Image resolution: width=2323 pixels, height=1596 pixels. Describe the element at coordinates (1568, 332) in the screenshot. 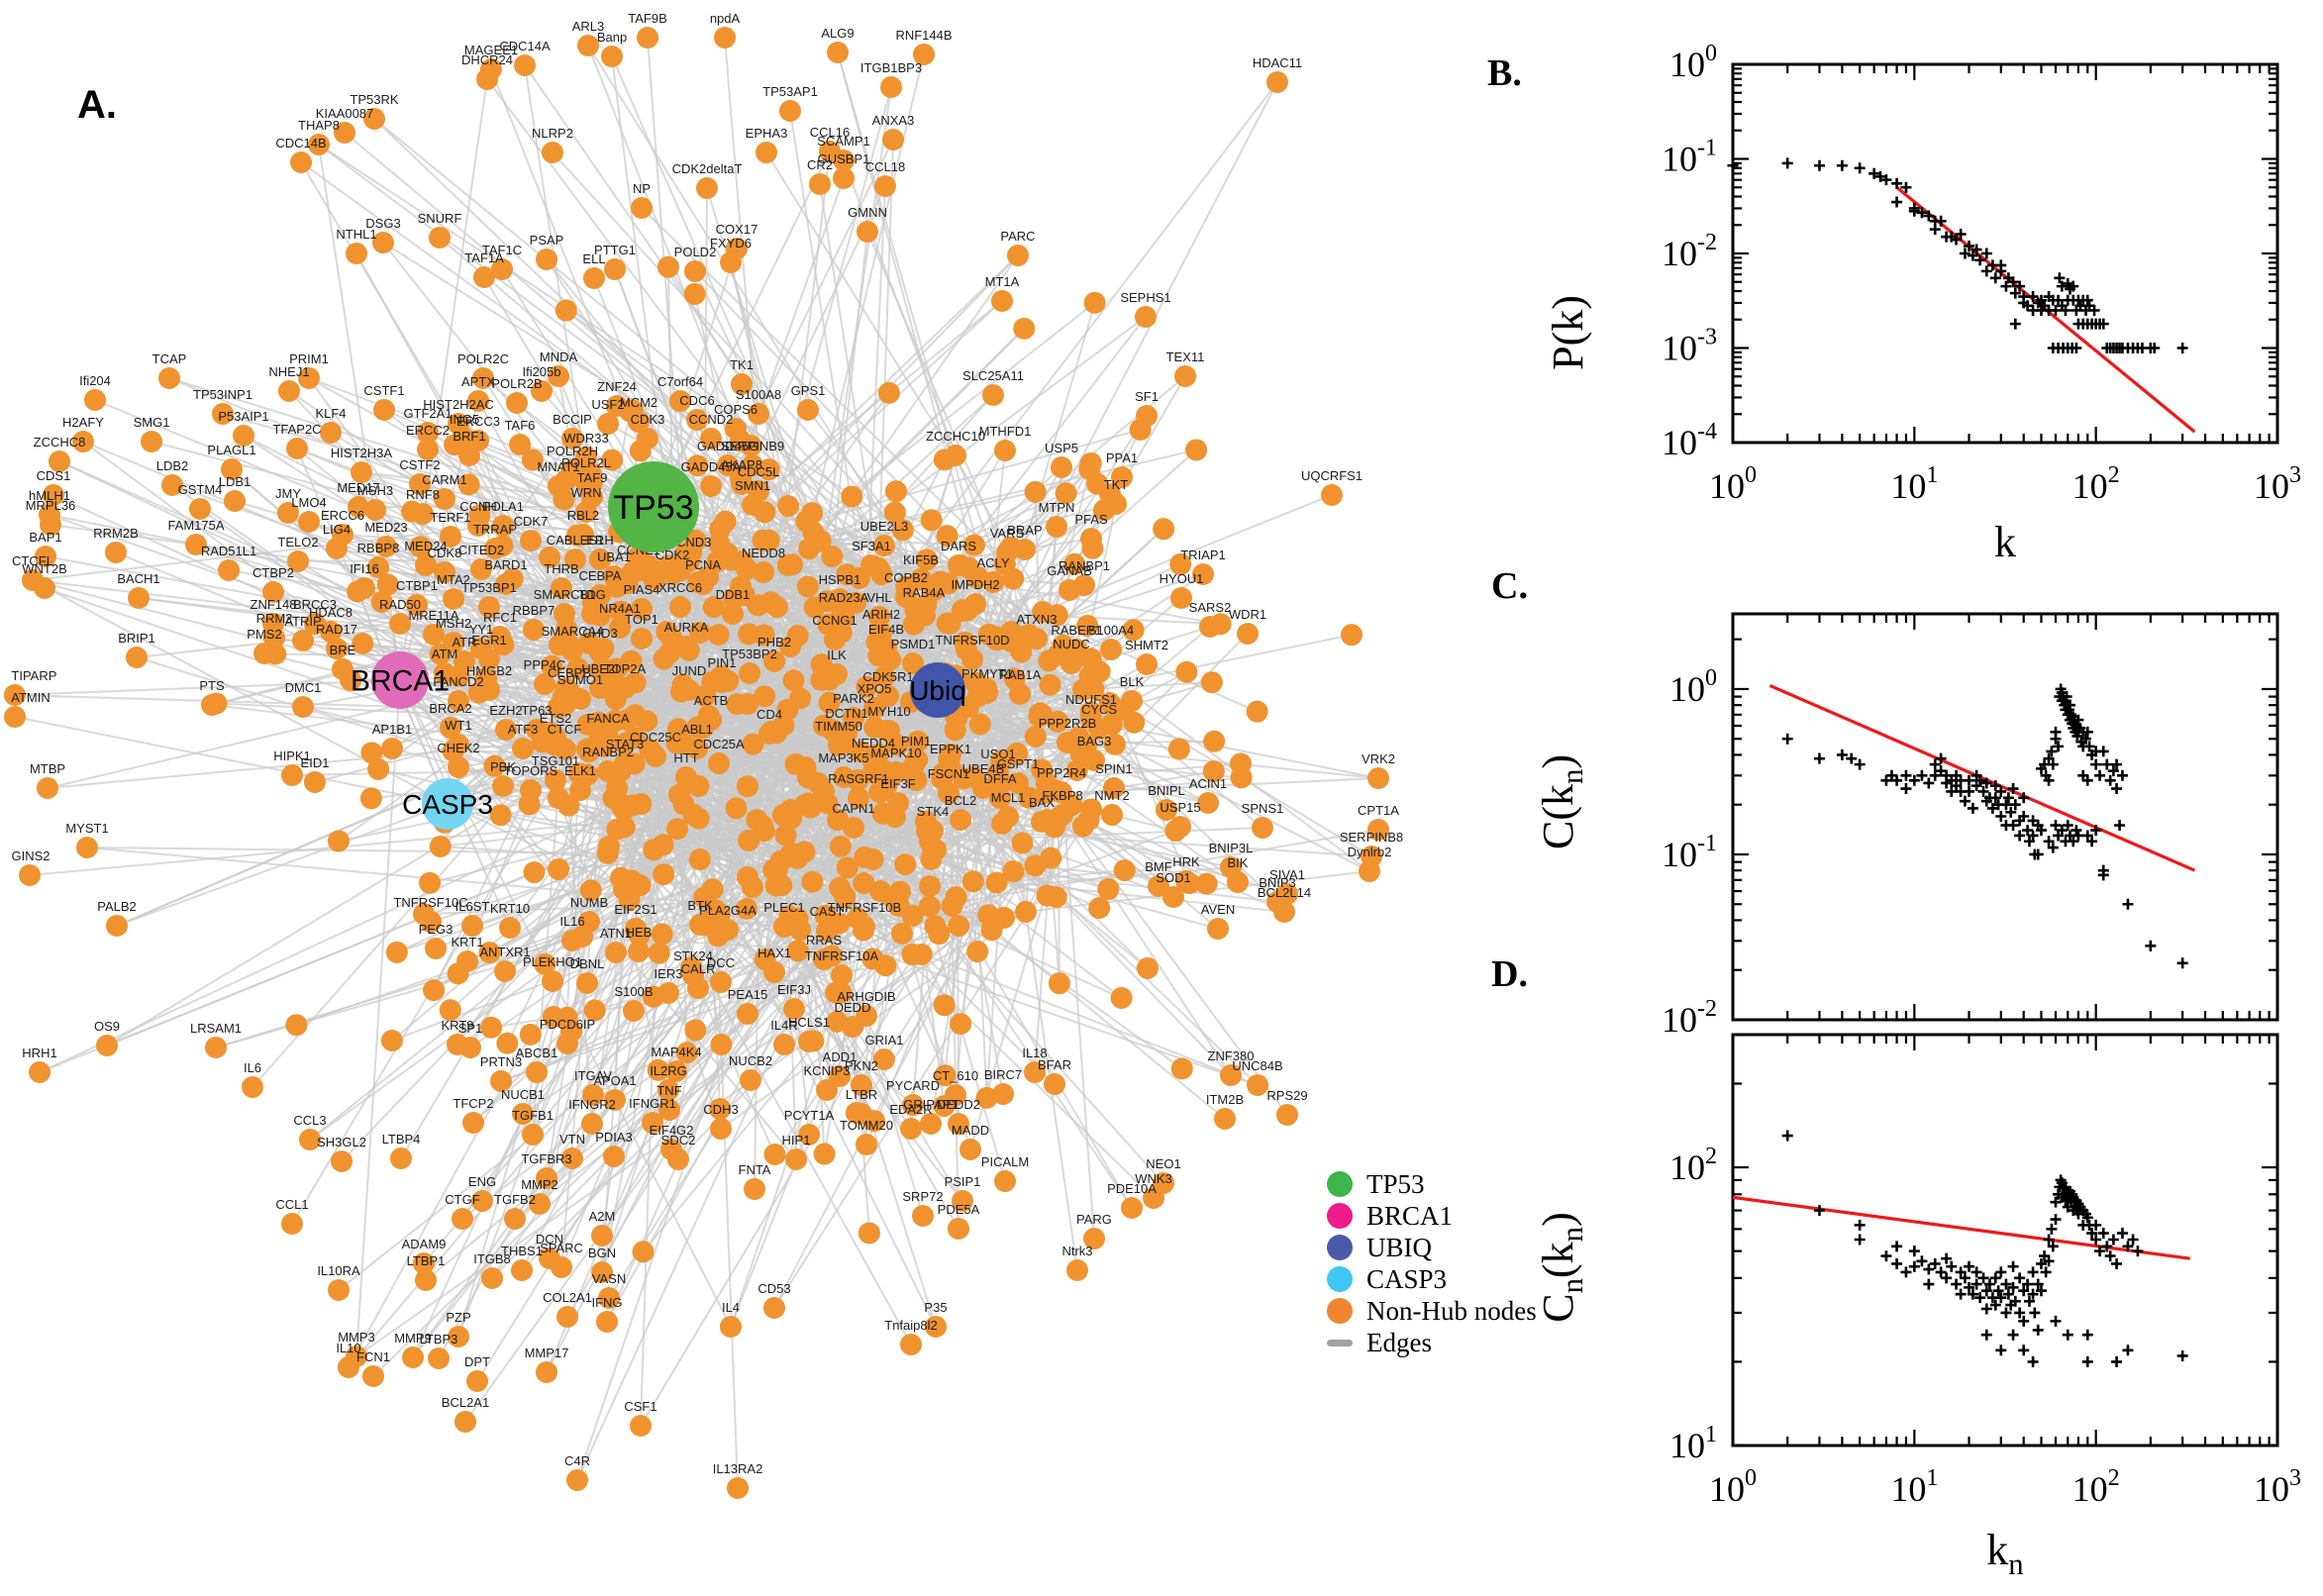

I see `svg-text: P(k)` at that location.